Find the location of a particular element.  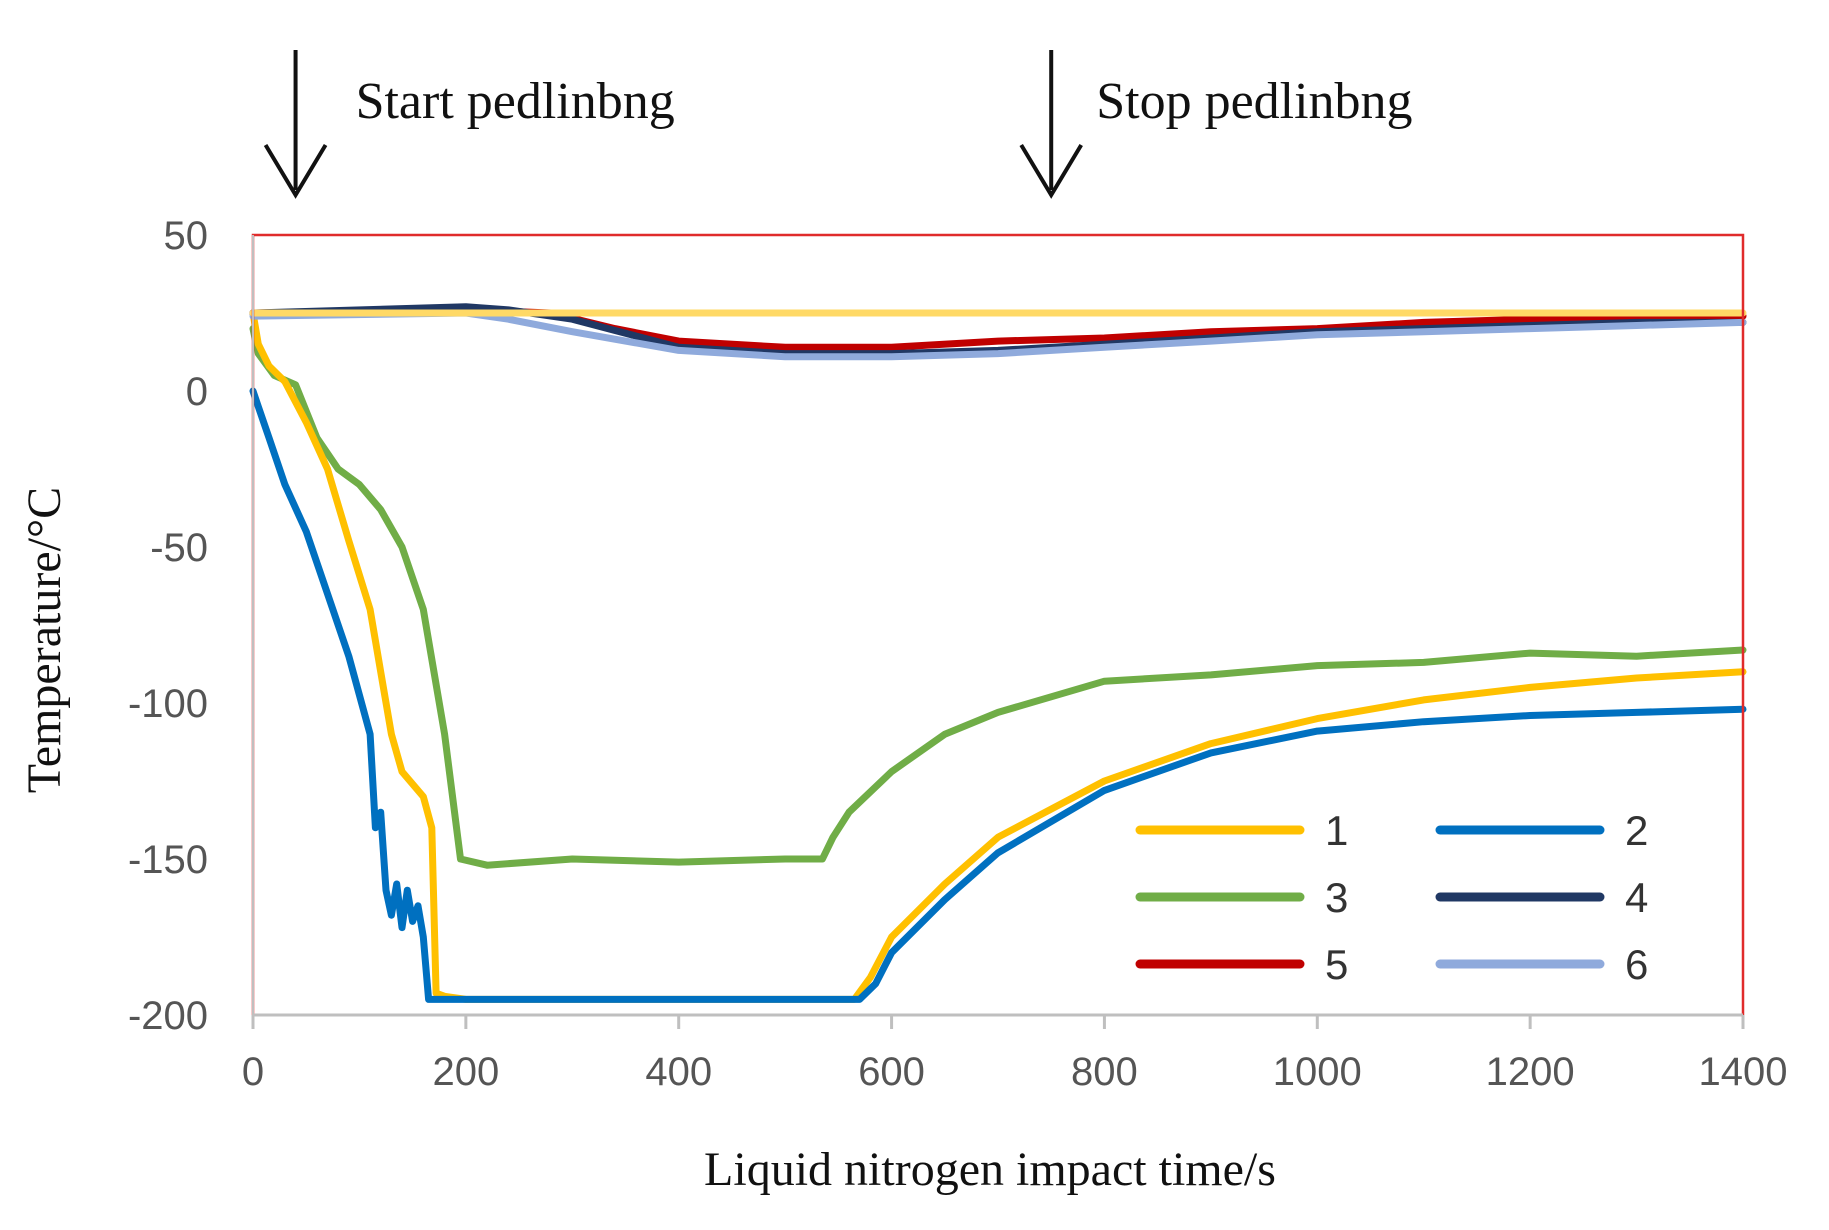

legend-label: 6 is located at coordinates (1636, 964).